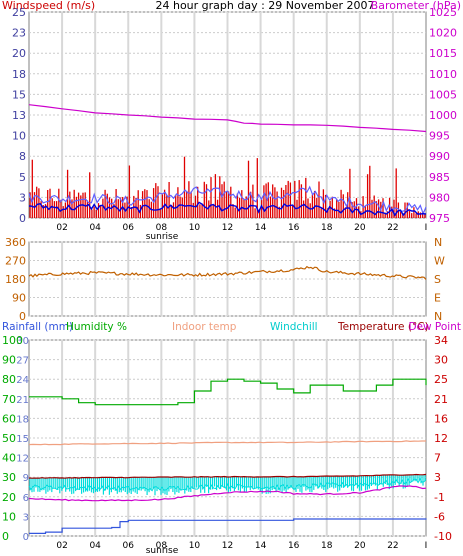  What do you see at coordinates (383, 327) in the screenshot?
I see `temperature-axis-label: Temperature (°C)` at bounding box center [383, 327].